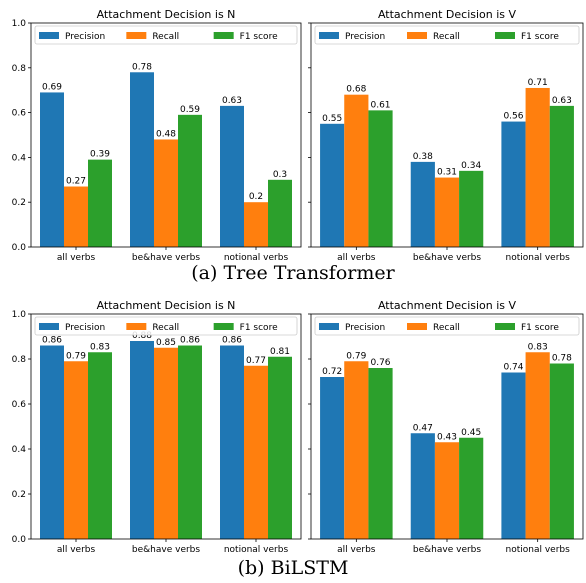 This screenshot has width=586, height=583. What do you see at coordinates (380, 363) in the screenshot?
I see `data-label: 0.76` at bounding box center [380, 363].